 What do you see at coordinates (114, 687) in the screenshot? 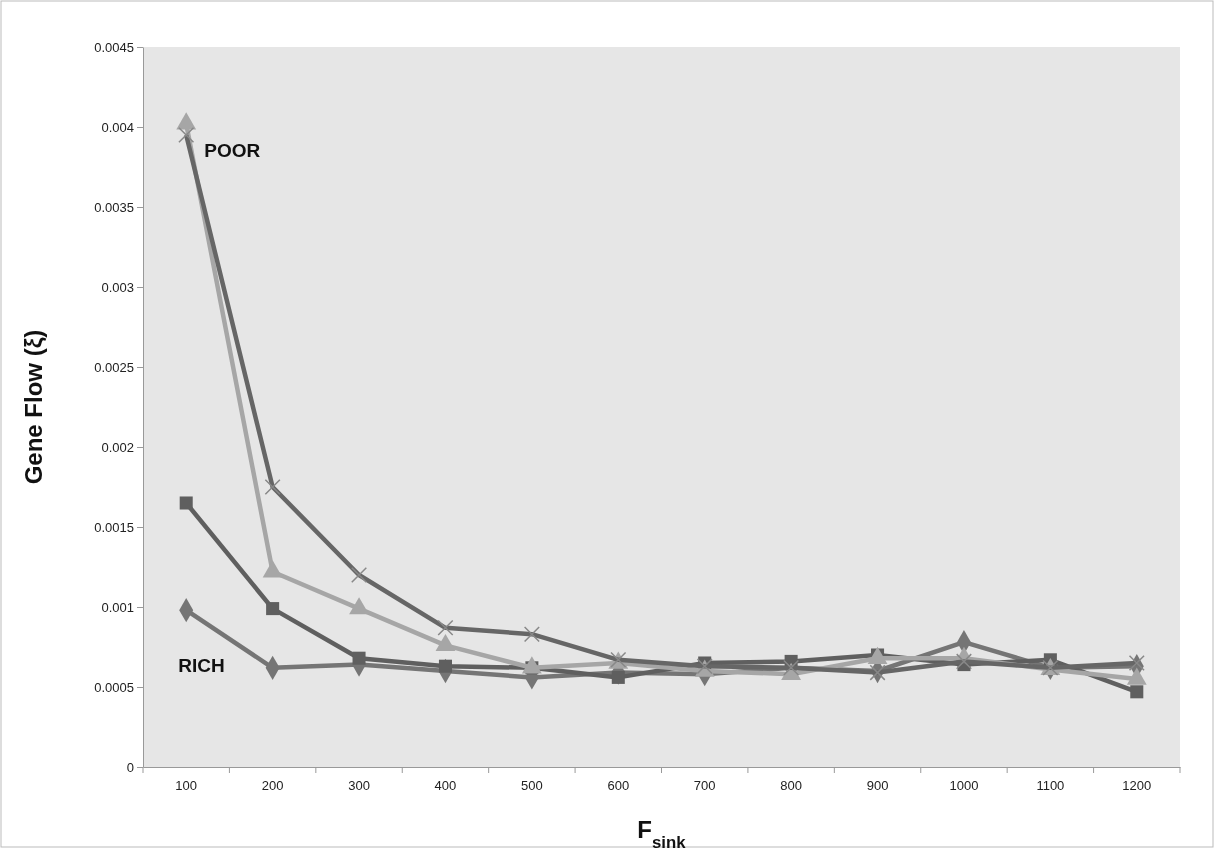
I see `y-tick-label: 0.0005` at bounding box center [114, 687].